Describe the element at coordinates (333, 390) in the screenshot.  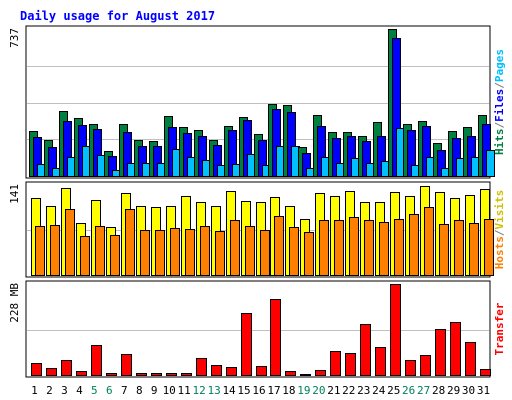
I see `x-tick-label-day-21: 21` at that location.